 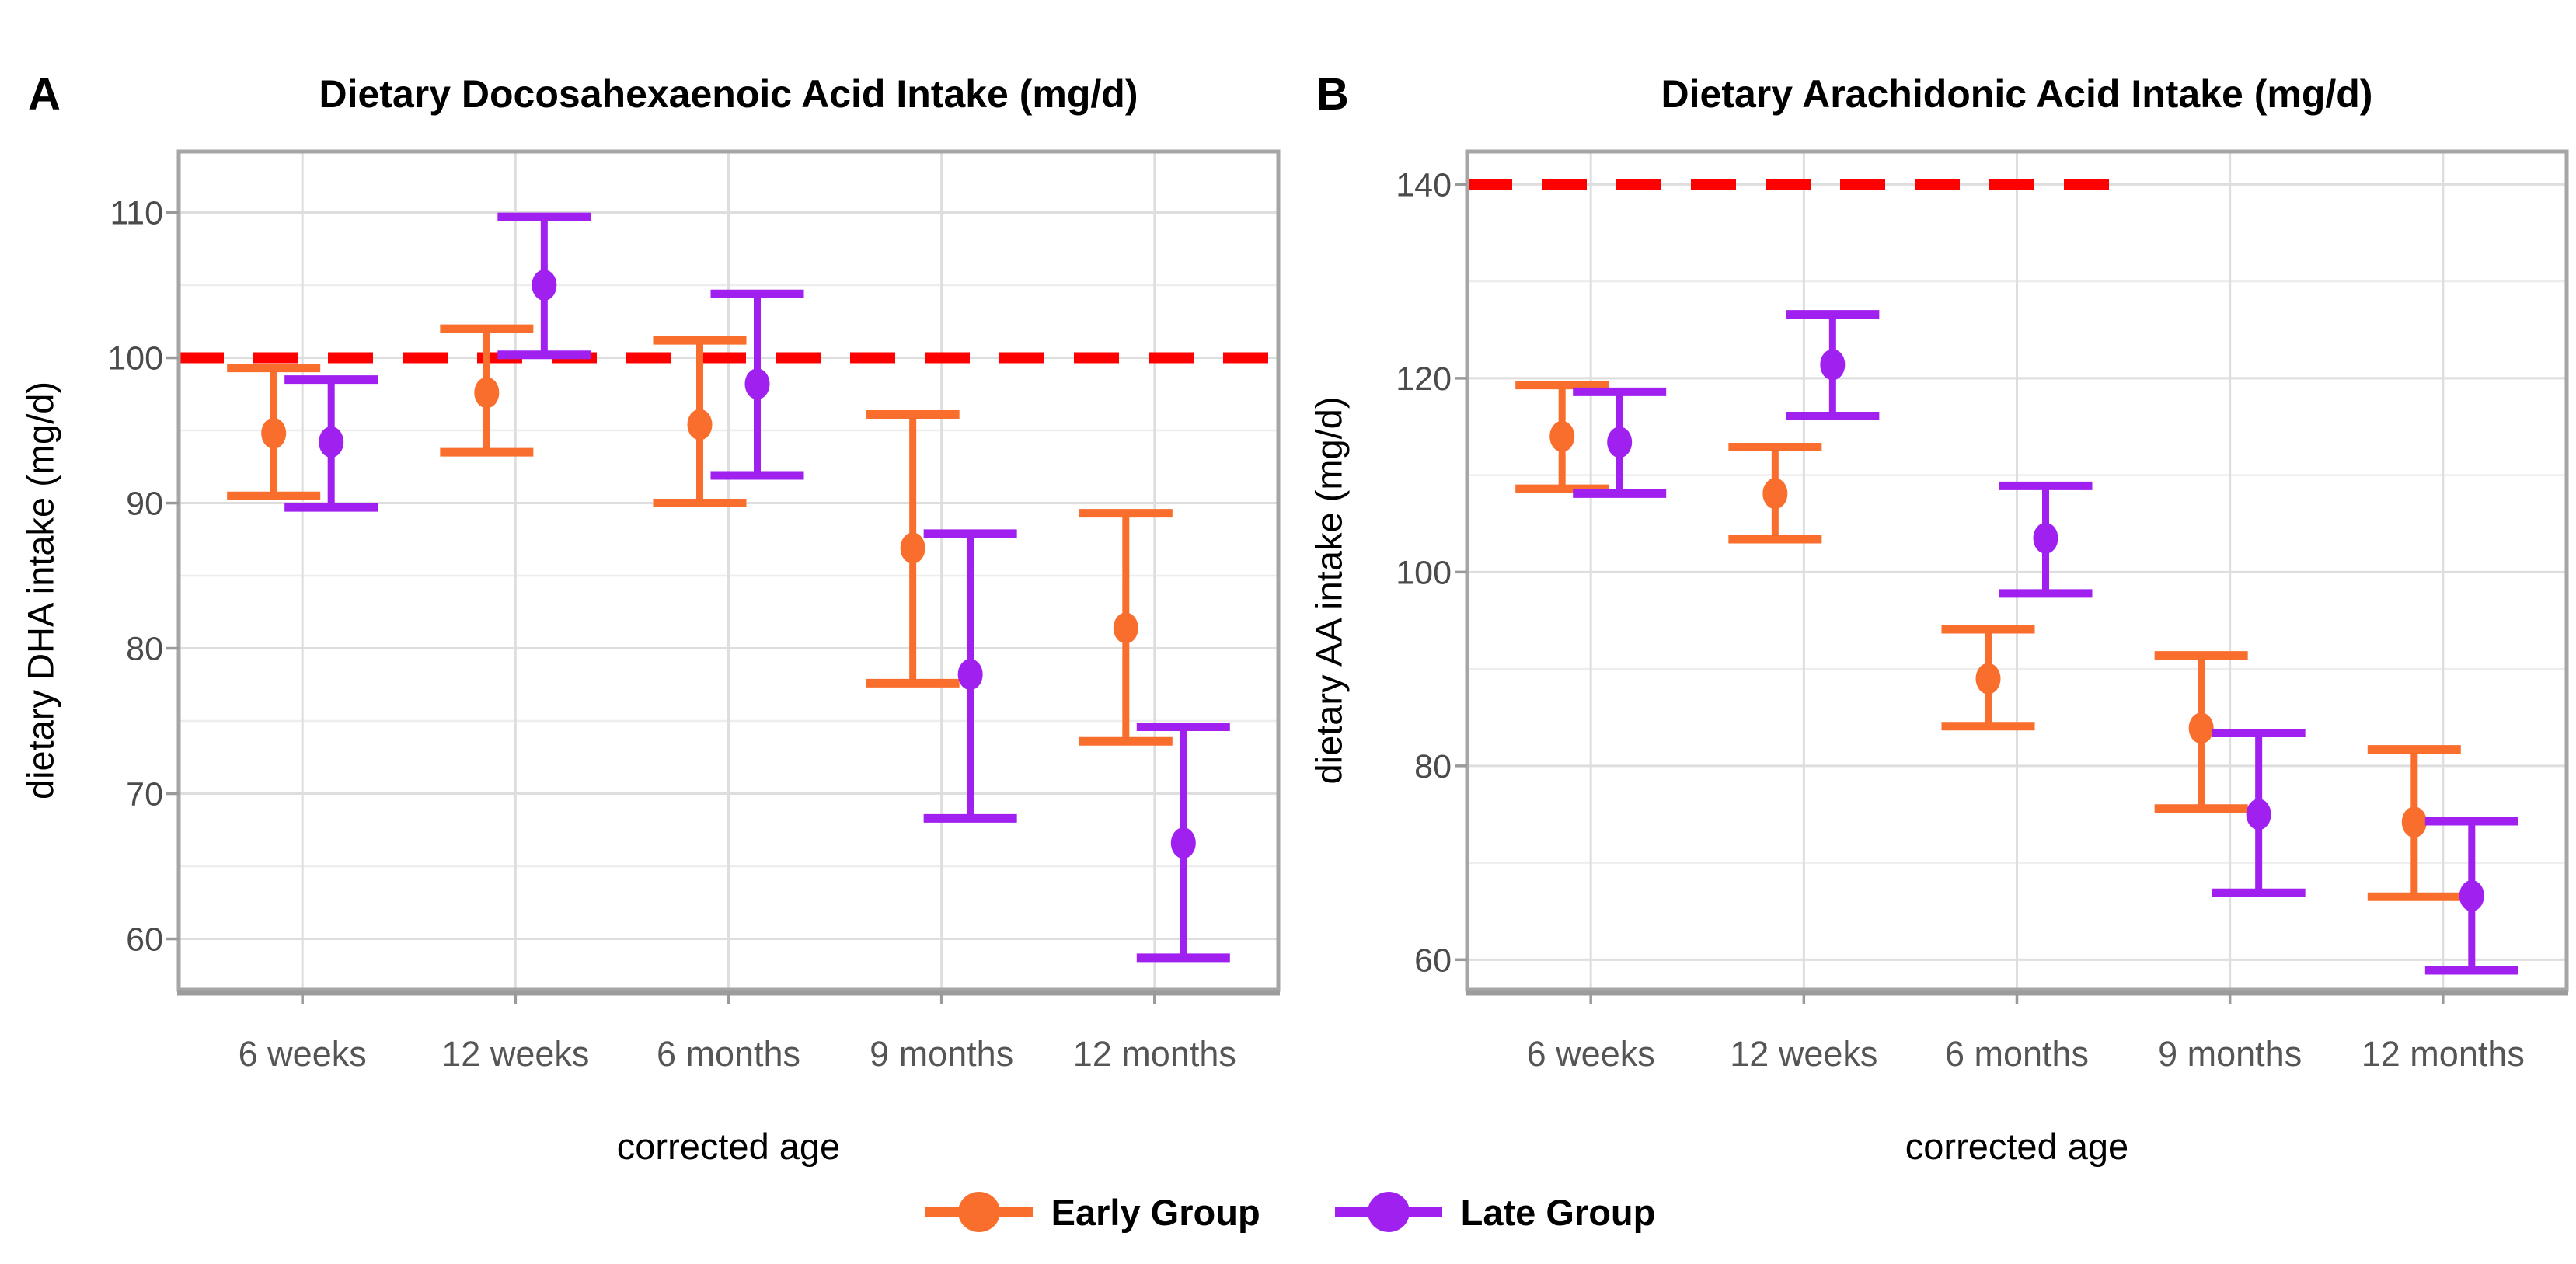 What do you see at coordinates (2017, 1146) in the screenshot?
I see `panel-b-x-axis-title: corrected age` at bounding box center [2017, 1146].